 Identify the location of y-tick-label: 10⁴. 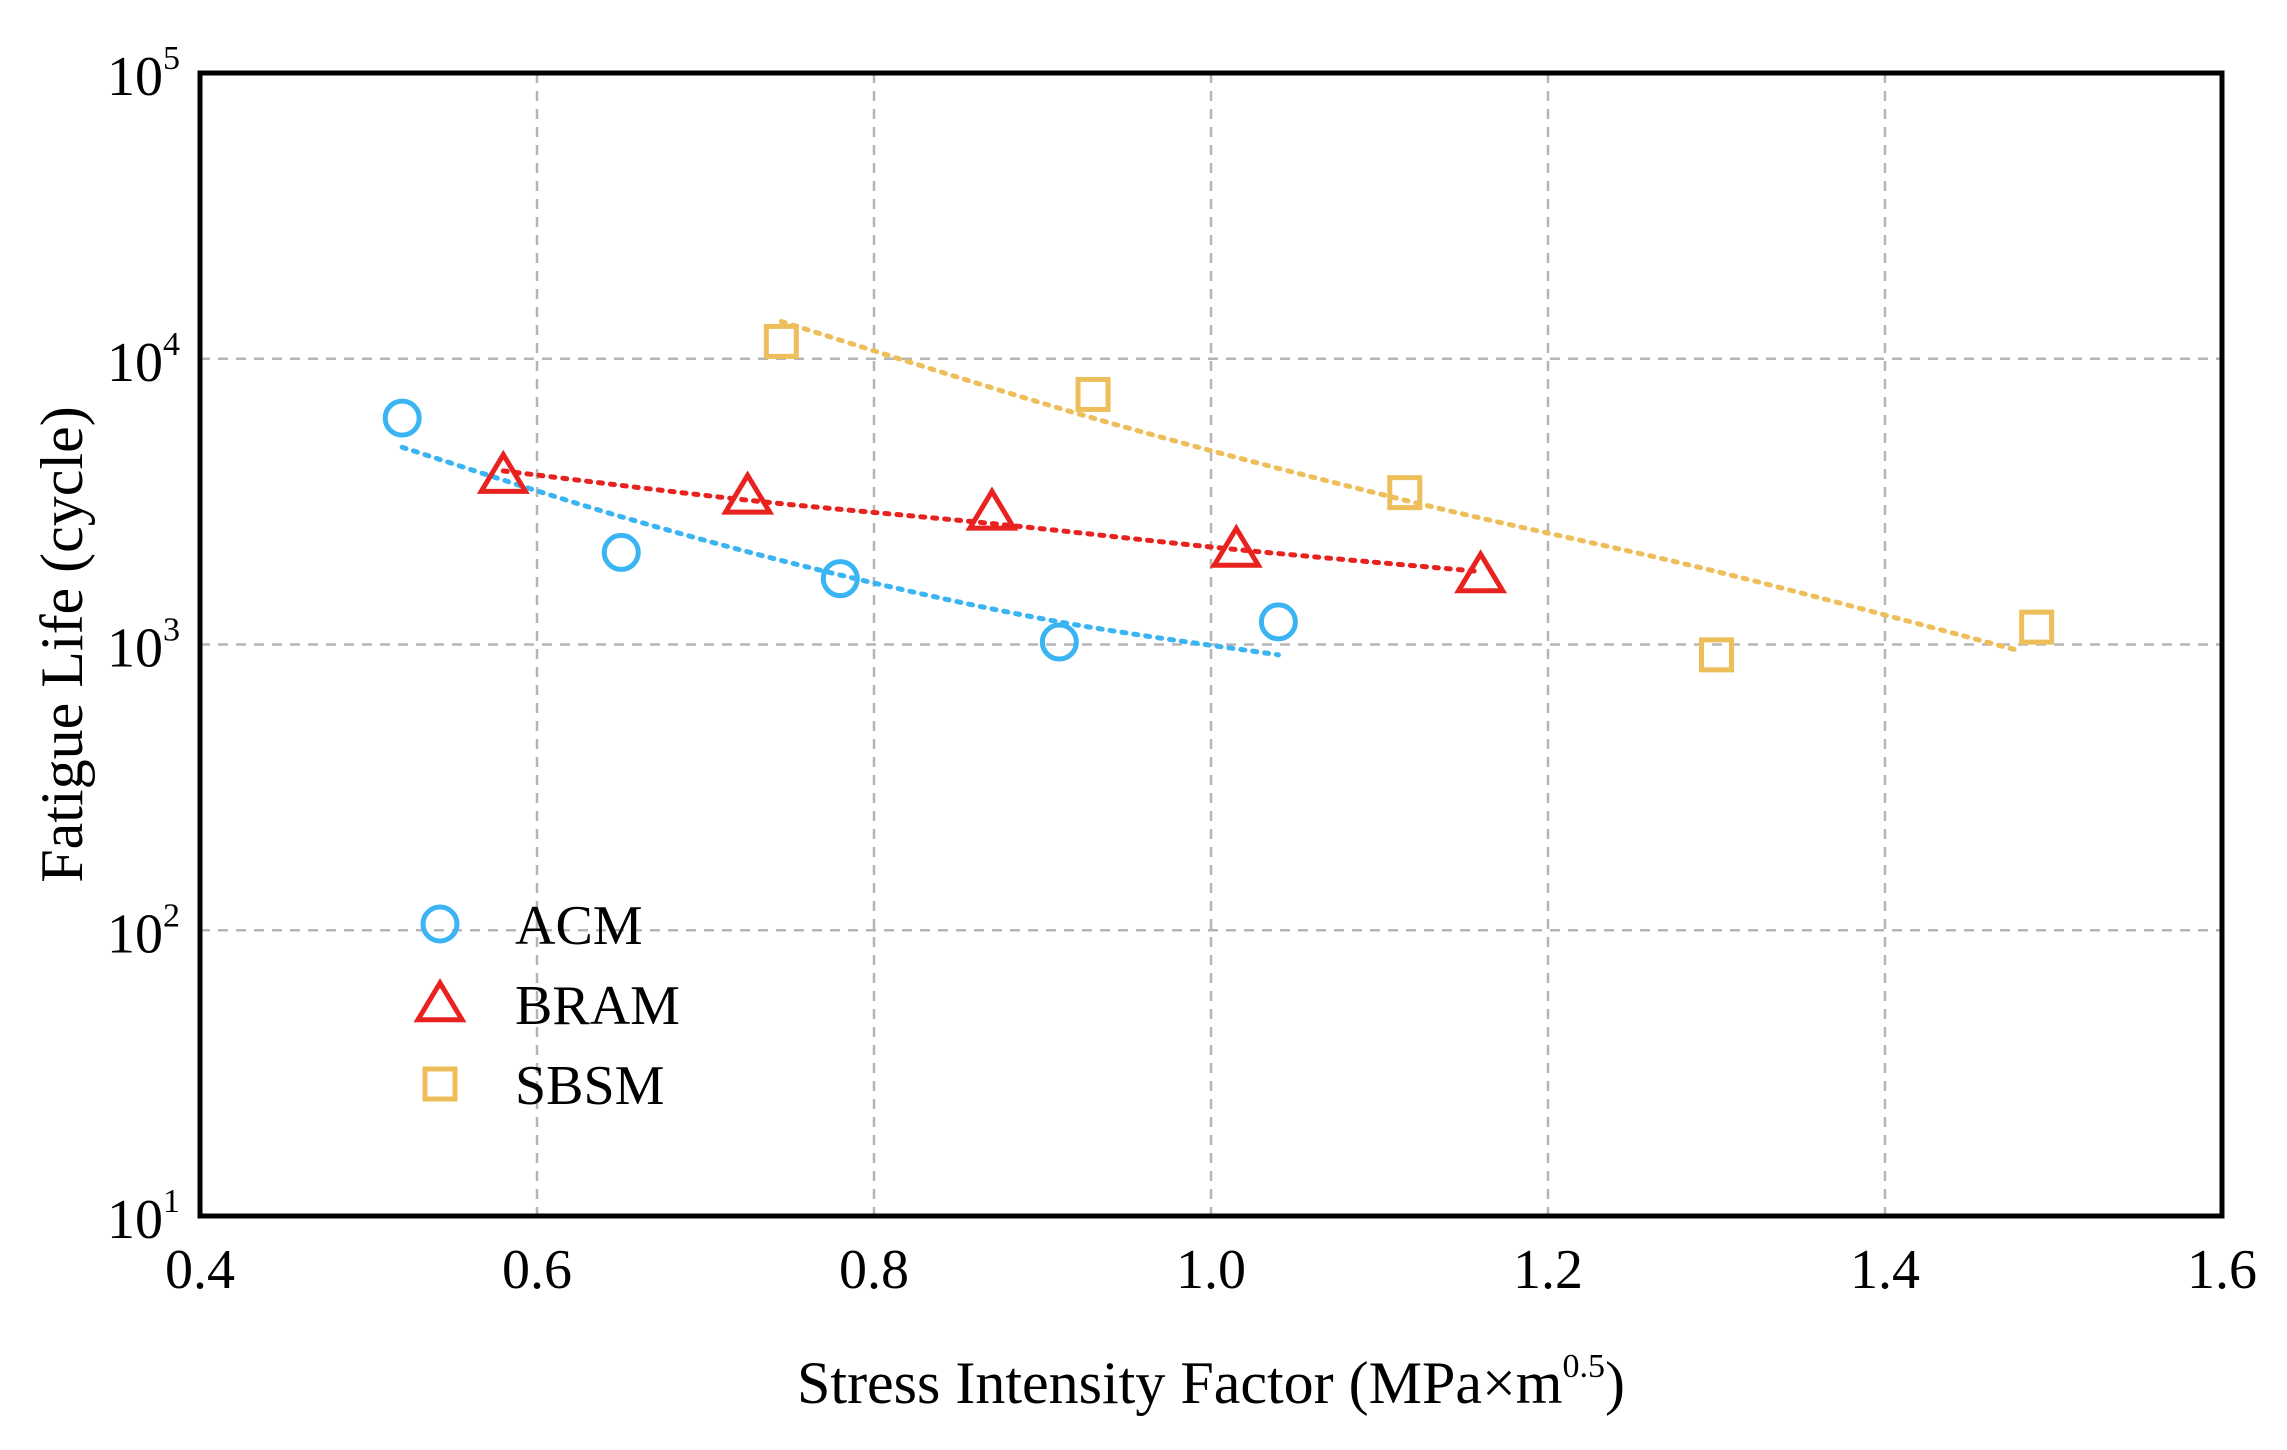
(143, 360).